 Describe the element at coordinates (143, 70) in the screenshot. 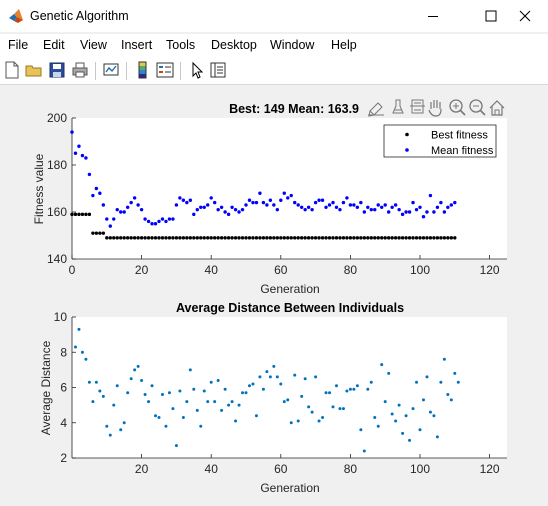

I see `colorbar-icon` at that location.